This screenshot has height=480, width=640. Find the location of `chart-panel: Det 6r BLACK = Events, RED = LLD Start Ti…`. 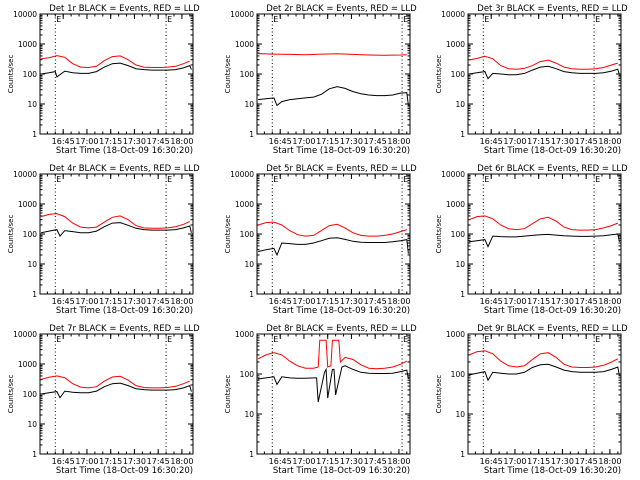

chart-panel: Det 6r BLACK = Events, RED = LLD Start Ti… is located at coordinates (531, 240).